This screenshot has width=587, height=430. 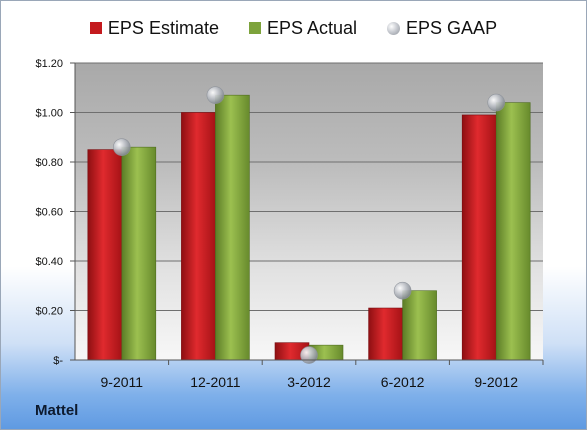 I want to click on y-tick-label: $0.80, so click(x=49, y=163).